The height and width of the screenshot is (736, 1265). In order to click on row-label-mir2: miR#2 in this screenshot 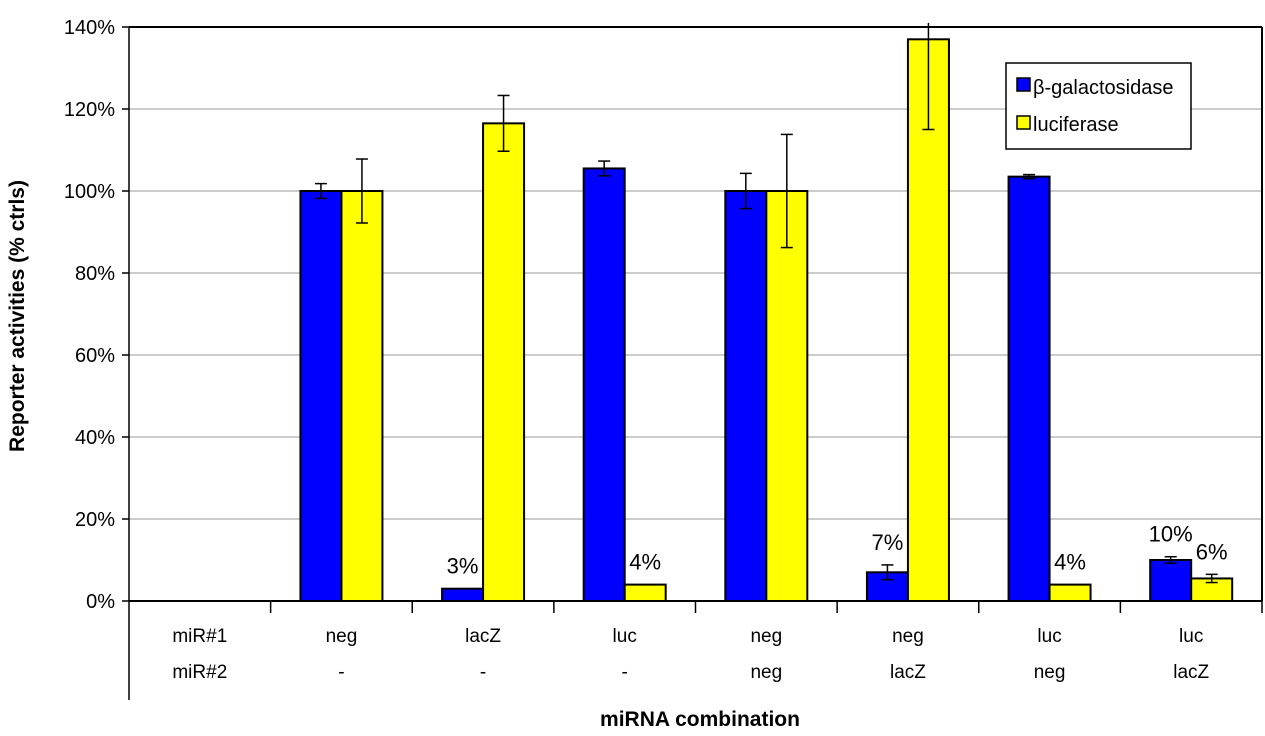, I will do `click(199, 672)`.